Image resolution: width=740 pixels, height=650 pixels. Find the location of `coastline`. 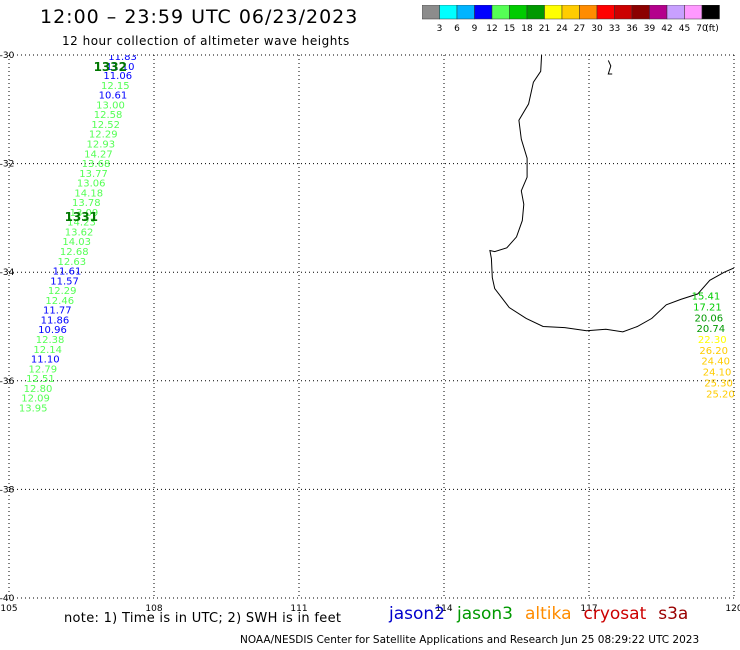

coastline is located at coordinates (611, 194).